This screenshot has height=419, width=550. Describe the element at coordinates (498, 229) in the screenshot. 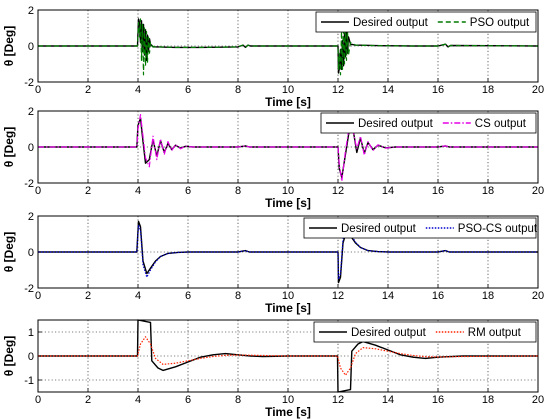

I see `legend-label: PSO-CS output` at that location.